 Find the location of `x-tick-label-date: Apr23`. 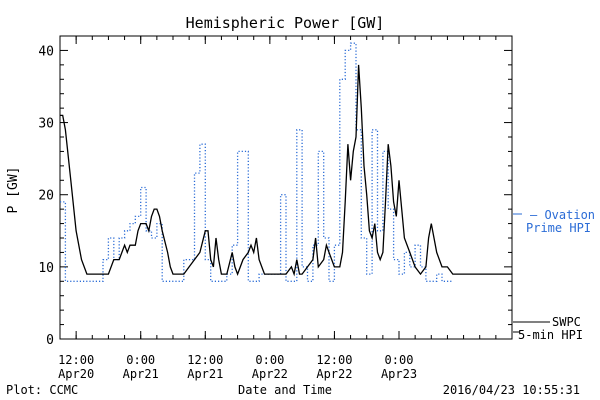

x-tick-label-date: Apr23 is located at coordinates (399, 374).